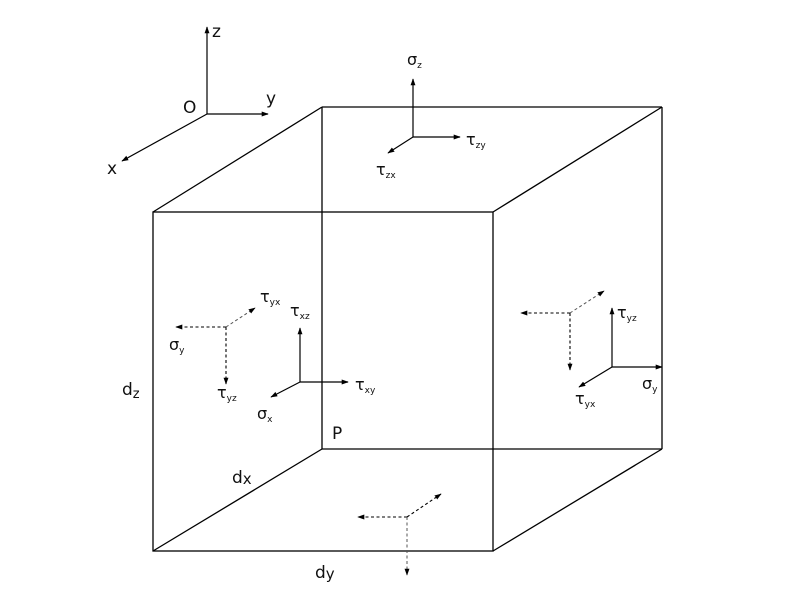  Describe the element at coordinates (400, 145) in the screenshot. I see `tau-zx-arrow` at that location.